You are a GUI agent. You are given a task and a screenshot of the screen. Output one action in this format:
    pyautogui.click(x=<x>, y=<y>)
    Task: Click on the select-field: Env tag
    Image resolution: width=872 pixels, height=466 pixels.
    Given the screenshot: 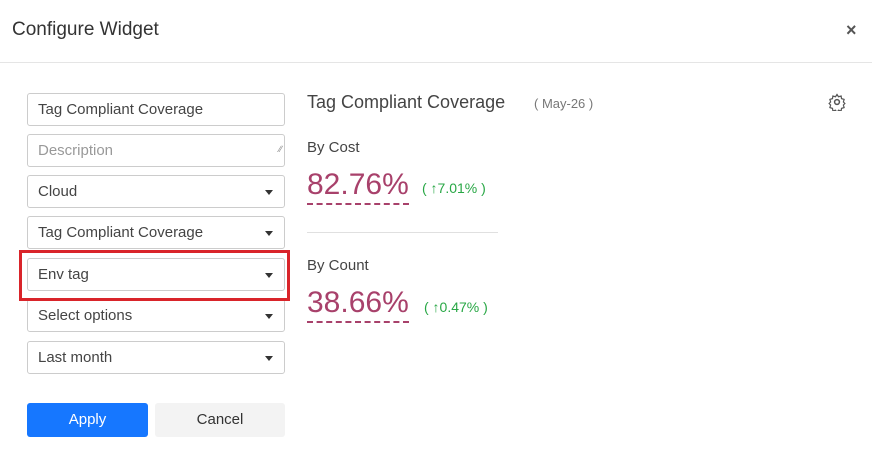 What is the action you would take?
    pyautogui.click(x=156, y=274)
    